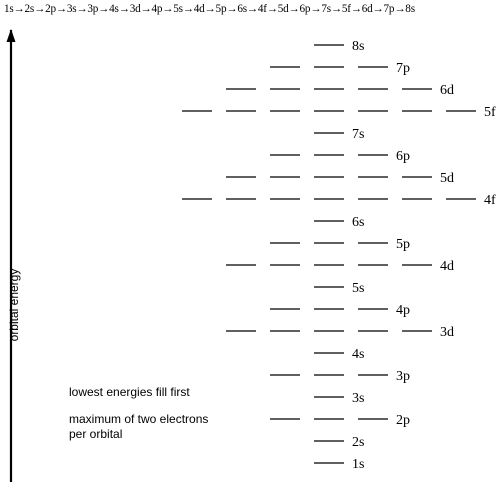 This screenshot has height=486, width=504. I want to click on energy-level-7s: 7s, so click(339, 134).